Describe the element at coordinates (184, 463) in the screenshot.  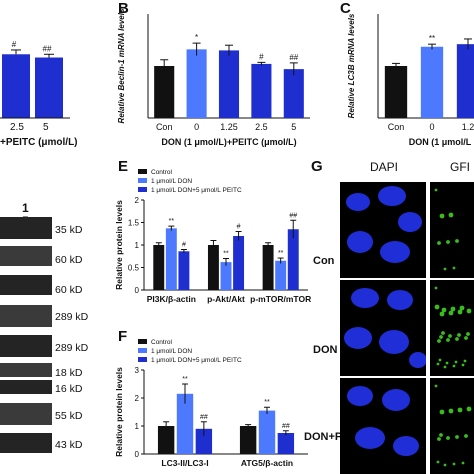
I see `x-tick-label-0: LC3-II/LC3-I` at that location.